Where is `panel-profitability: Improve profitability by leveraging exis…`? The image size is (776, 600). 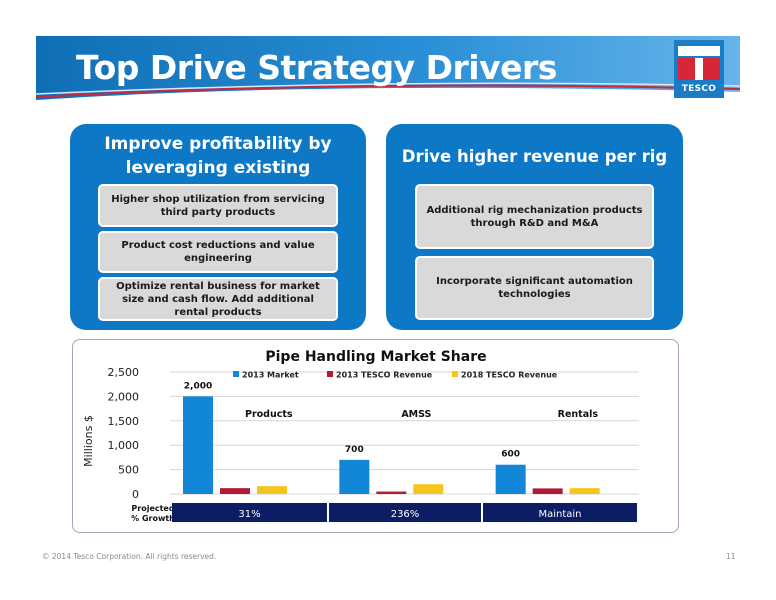
panel-profitability: Improve profitability by leveraging exis… is located at coordinates (218, 227).